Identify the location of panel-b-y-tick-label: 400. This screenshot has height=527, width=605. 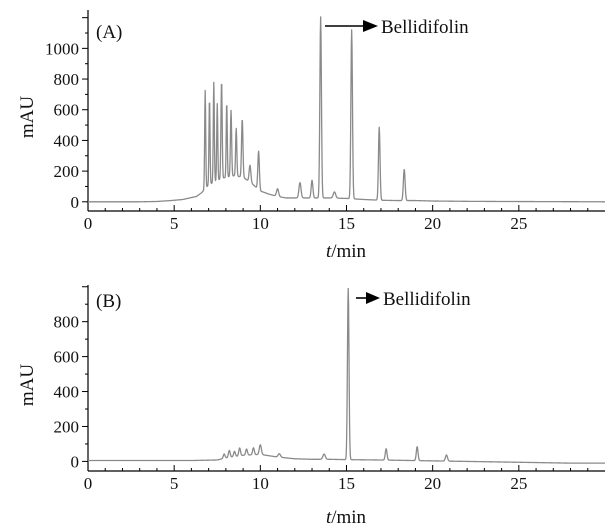
(67, 392).